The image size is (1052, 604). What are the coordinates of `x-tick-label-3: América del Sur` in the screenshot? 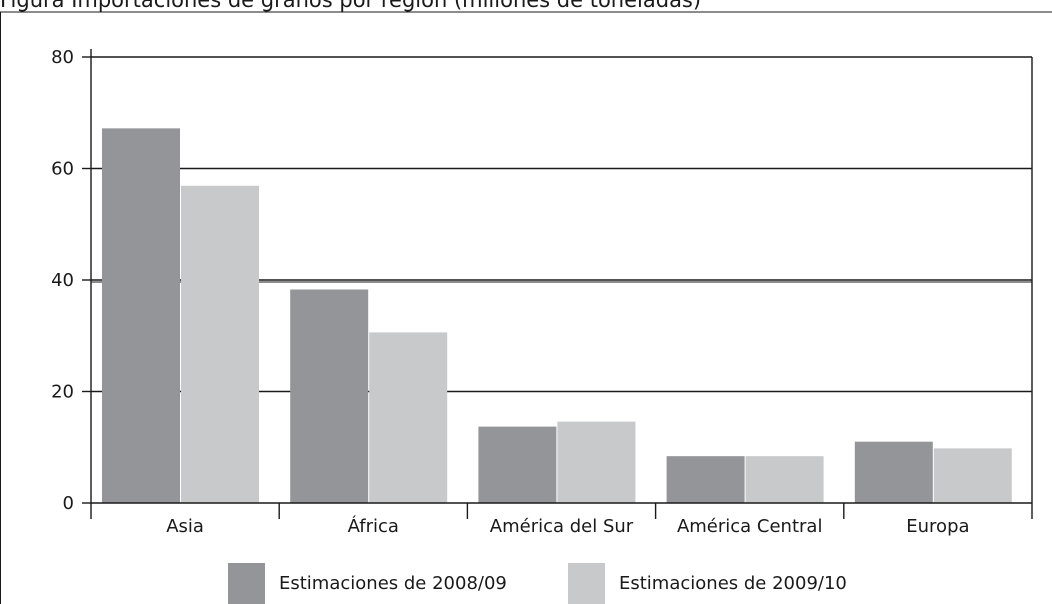 It's located at (562, 526).